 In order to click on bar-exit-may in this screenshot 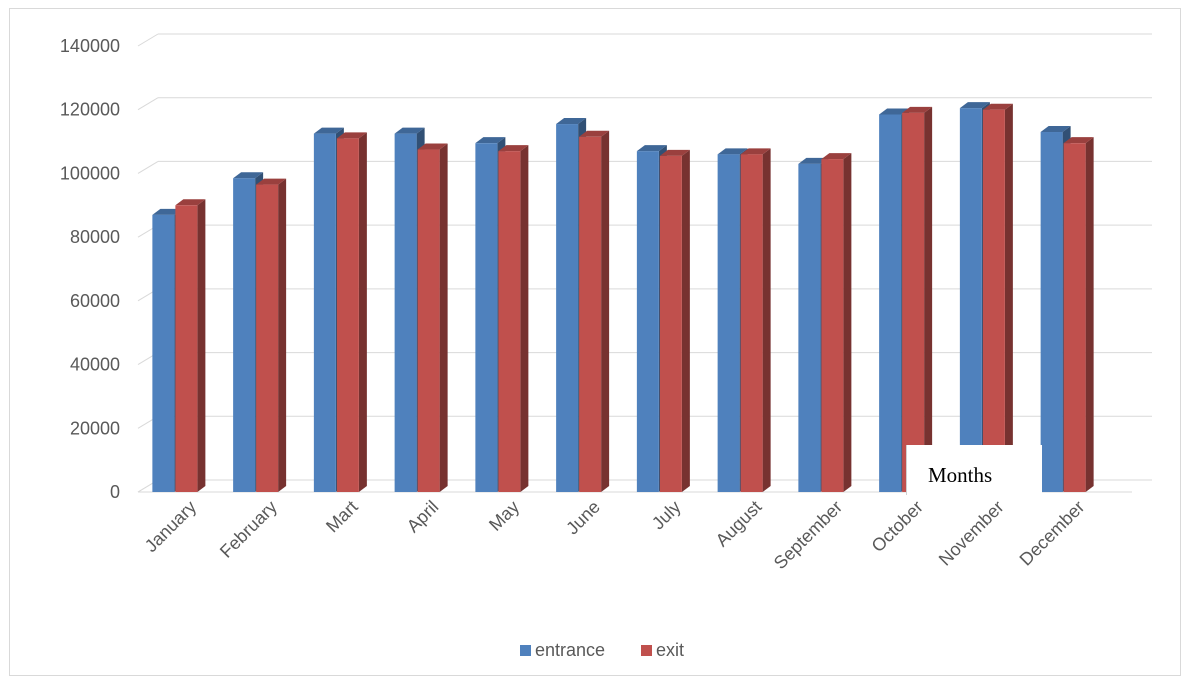, I will do `click(513, 318)`.